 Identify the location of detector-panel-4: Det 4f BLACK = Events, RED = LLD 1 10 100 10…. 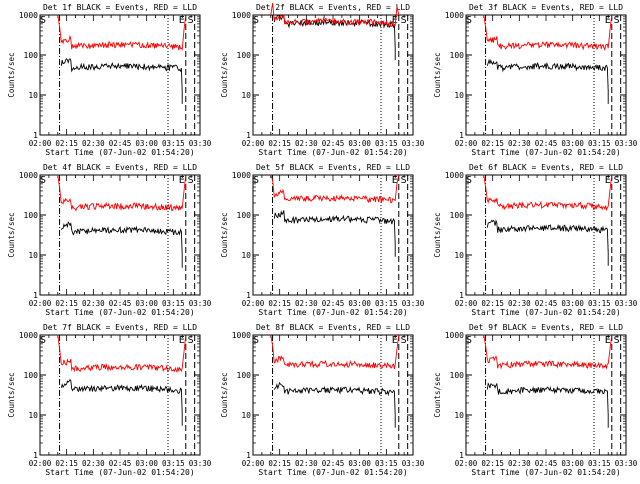
(106, 240).